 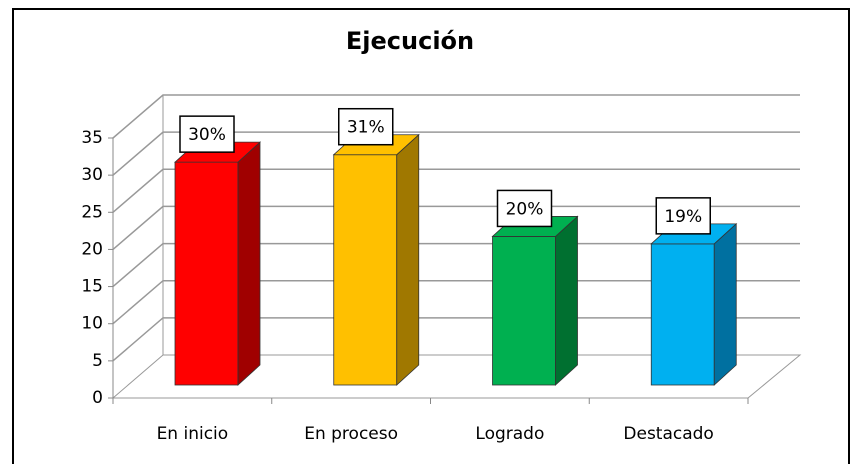 I want to click on chart-title: Ejecución, so click(x=410, y=41).